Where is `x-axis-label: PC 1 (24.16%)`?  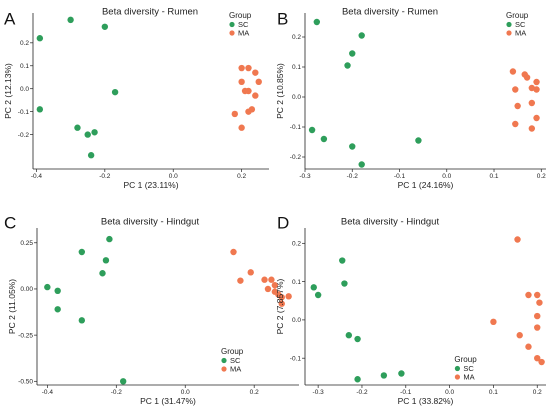
x-axis-label: PC 1 (24.16%) is located at coordinates (426, 185).